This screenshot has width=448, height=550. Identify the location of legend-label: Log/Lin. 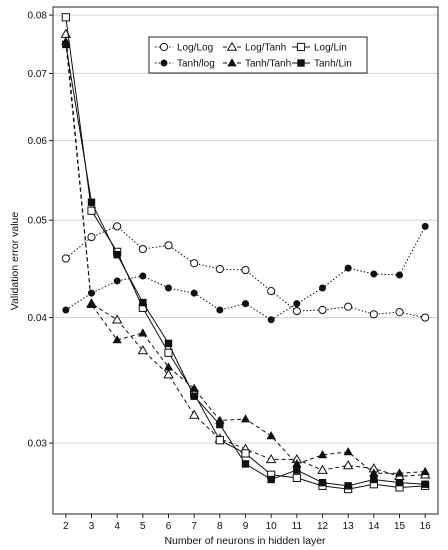
(330, 48).